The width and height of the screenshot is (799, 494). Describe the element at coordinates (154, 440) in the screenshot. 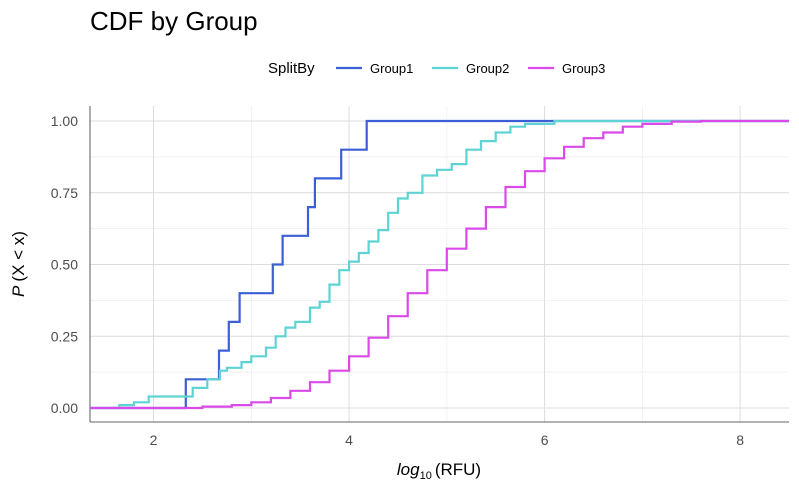

I see `x-tick-label: 2` at that location.